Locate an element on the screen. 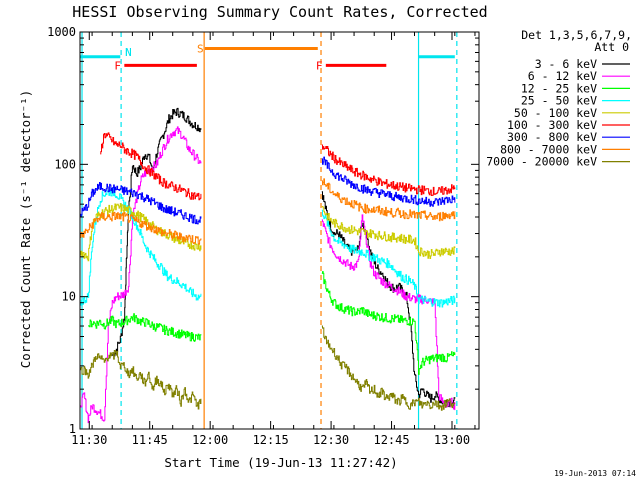  legend-label-1: 6 - 12 keV is located at coordinates (562, 76).